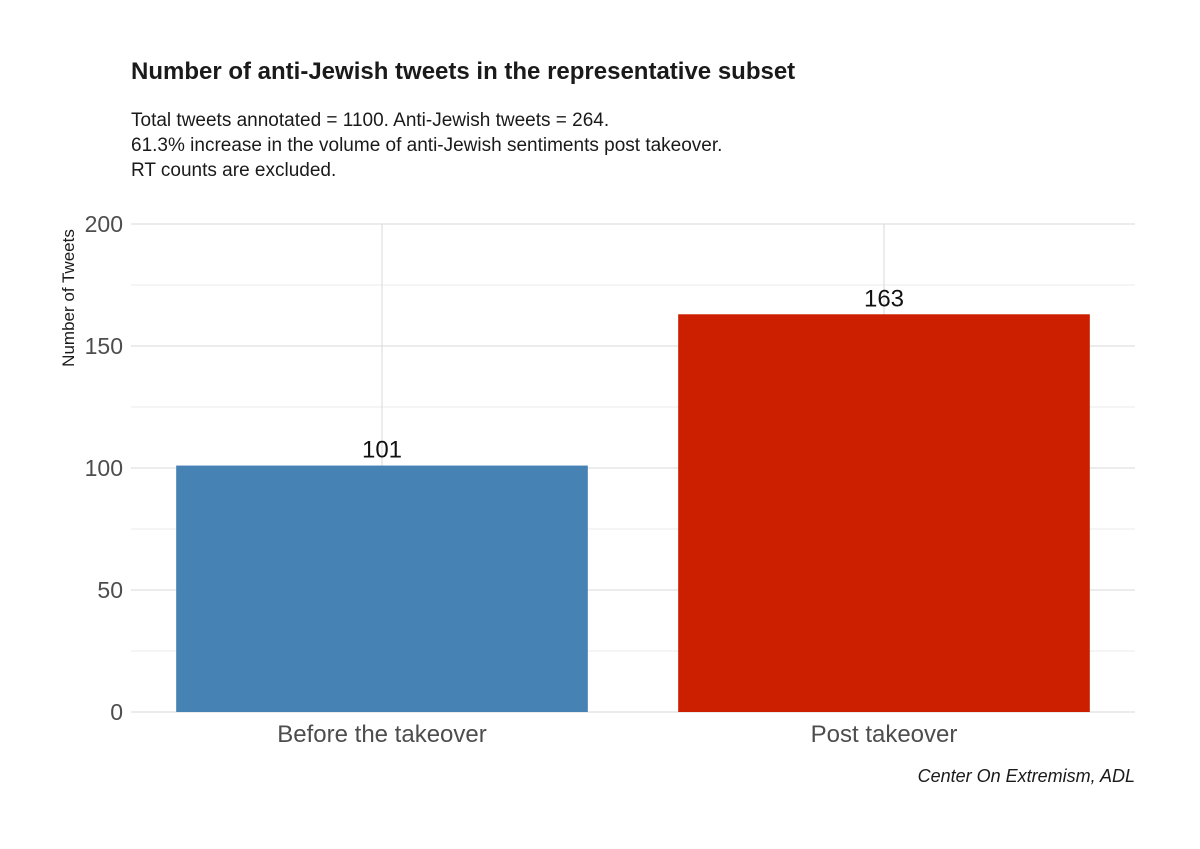 Image resolution: width=1200 pixels, height=849 pixels. Describe the element at coordinates (633, 374) in the screenshot. I see `data-labels: 101 163` at that location.